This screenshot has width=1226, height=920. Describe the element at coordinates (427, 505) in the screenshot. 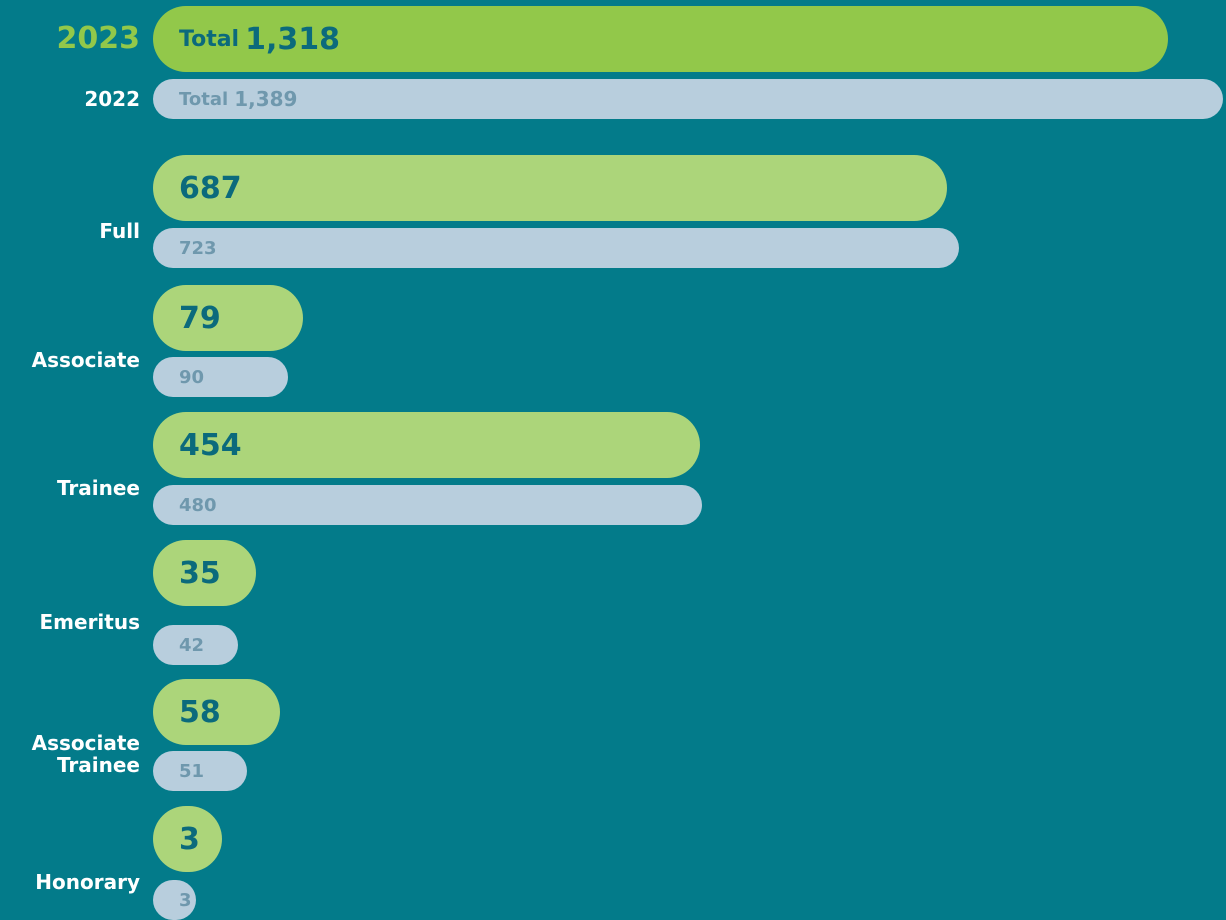

I see `bar: 480` at that location.